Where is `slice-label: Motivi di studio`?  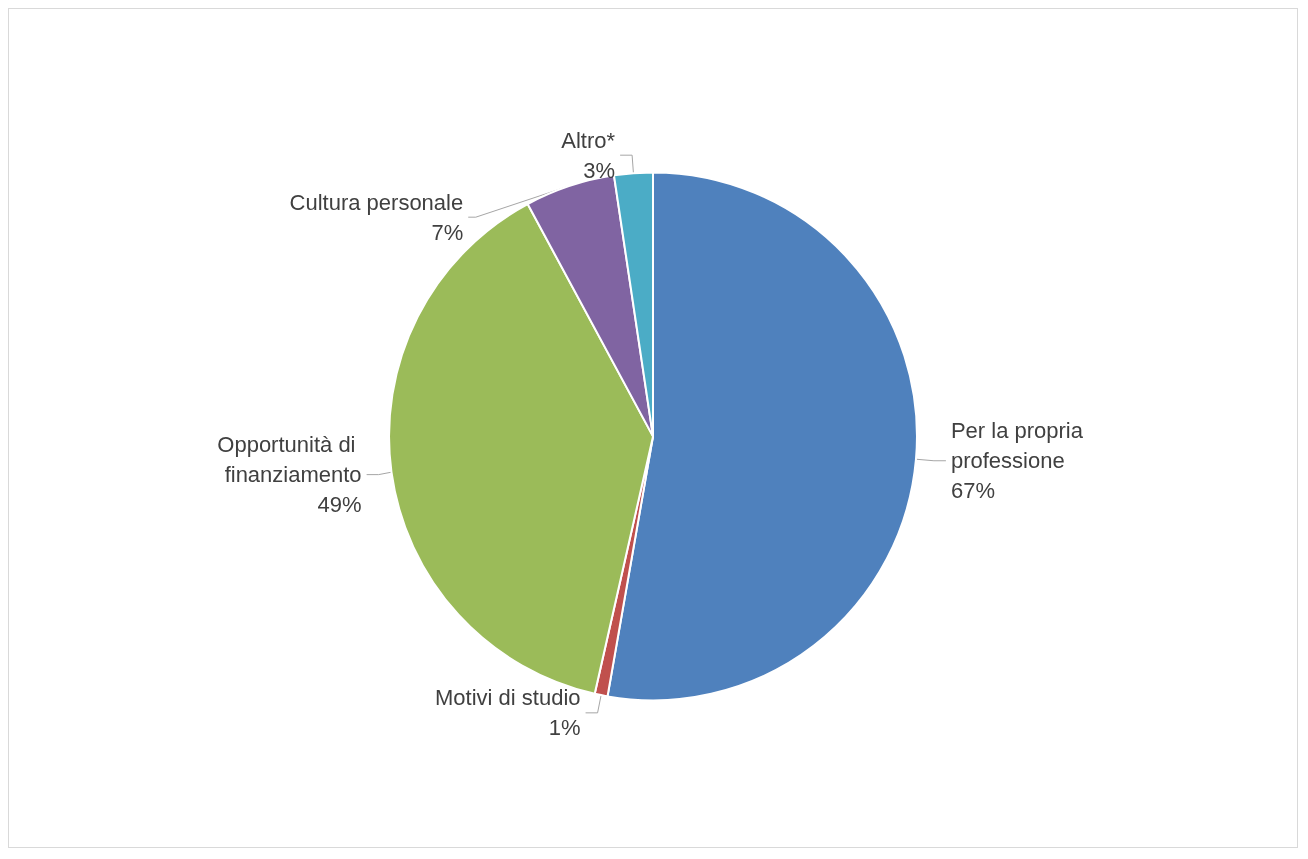
slice-label: Motivi di studio is located at coordinates (508, 698).